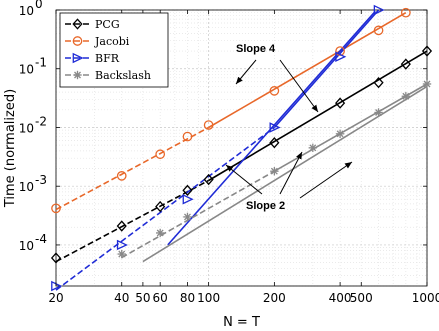 The width and height of the screenshot is (439, 331). I want to click on y-axis-title: Time (normalized), so click(10, 148).